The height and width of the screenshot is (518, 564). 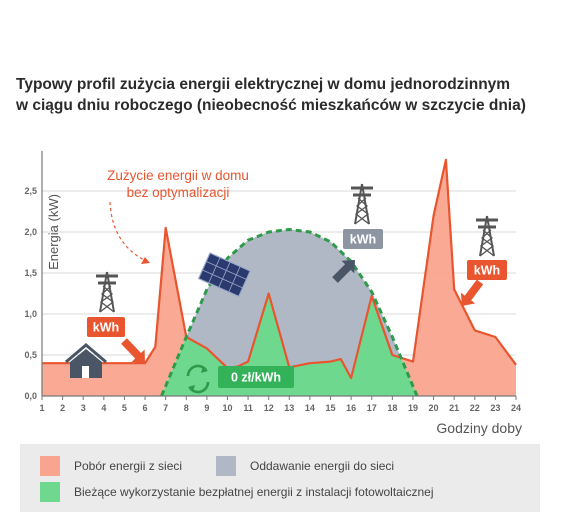 What do you see at coordinates (454, 408) in the screenshot?
I see `x-tick-label-21: 21` at bounding box center [454, 408].